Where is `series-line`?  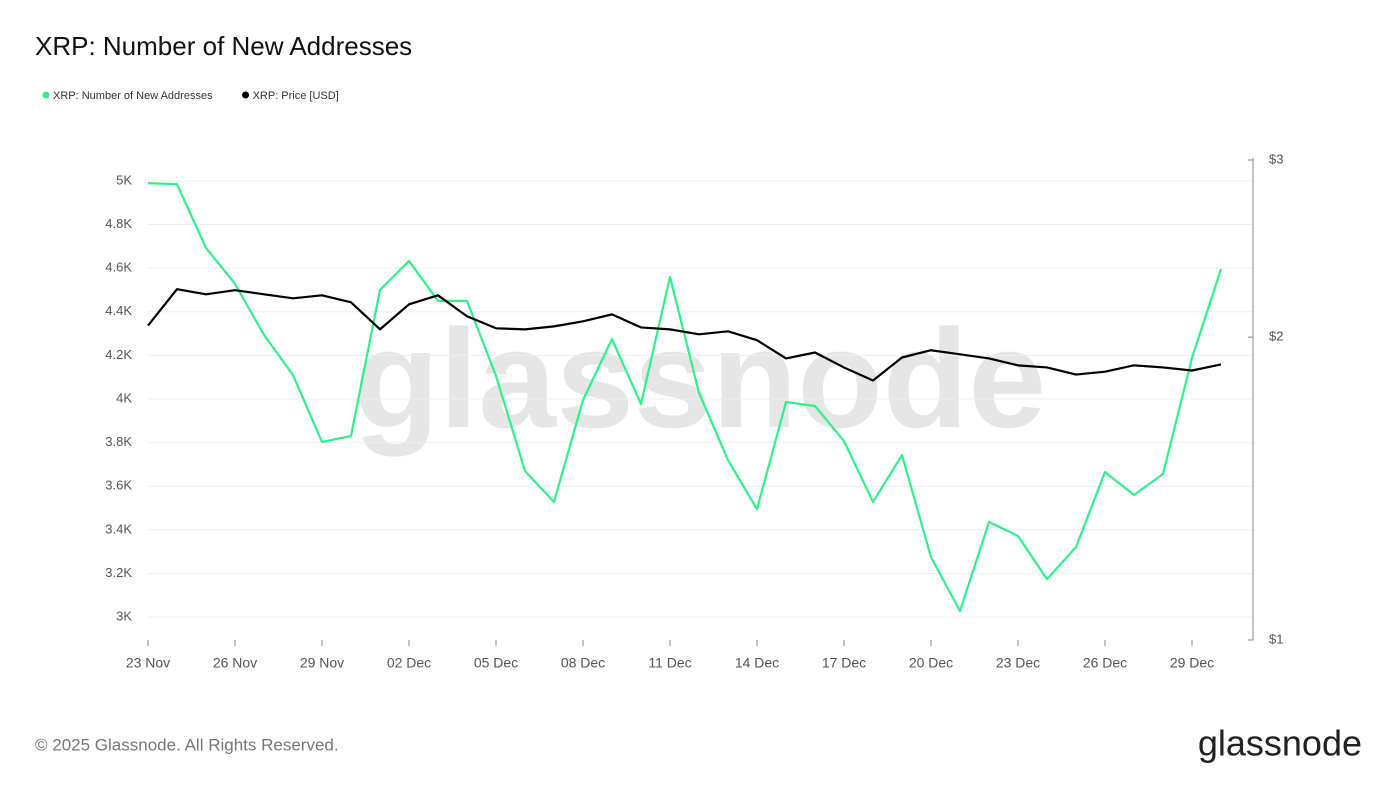 series-line is located at coordinates (684, 335).